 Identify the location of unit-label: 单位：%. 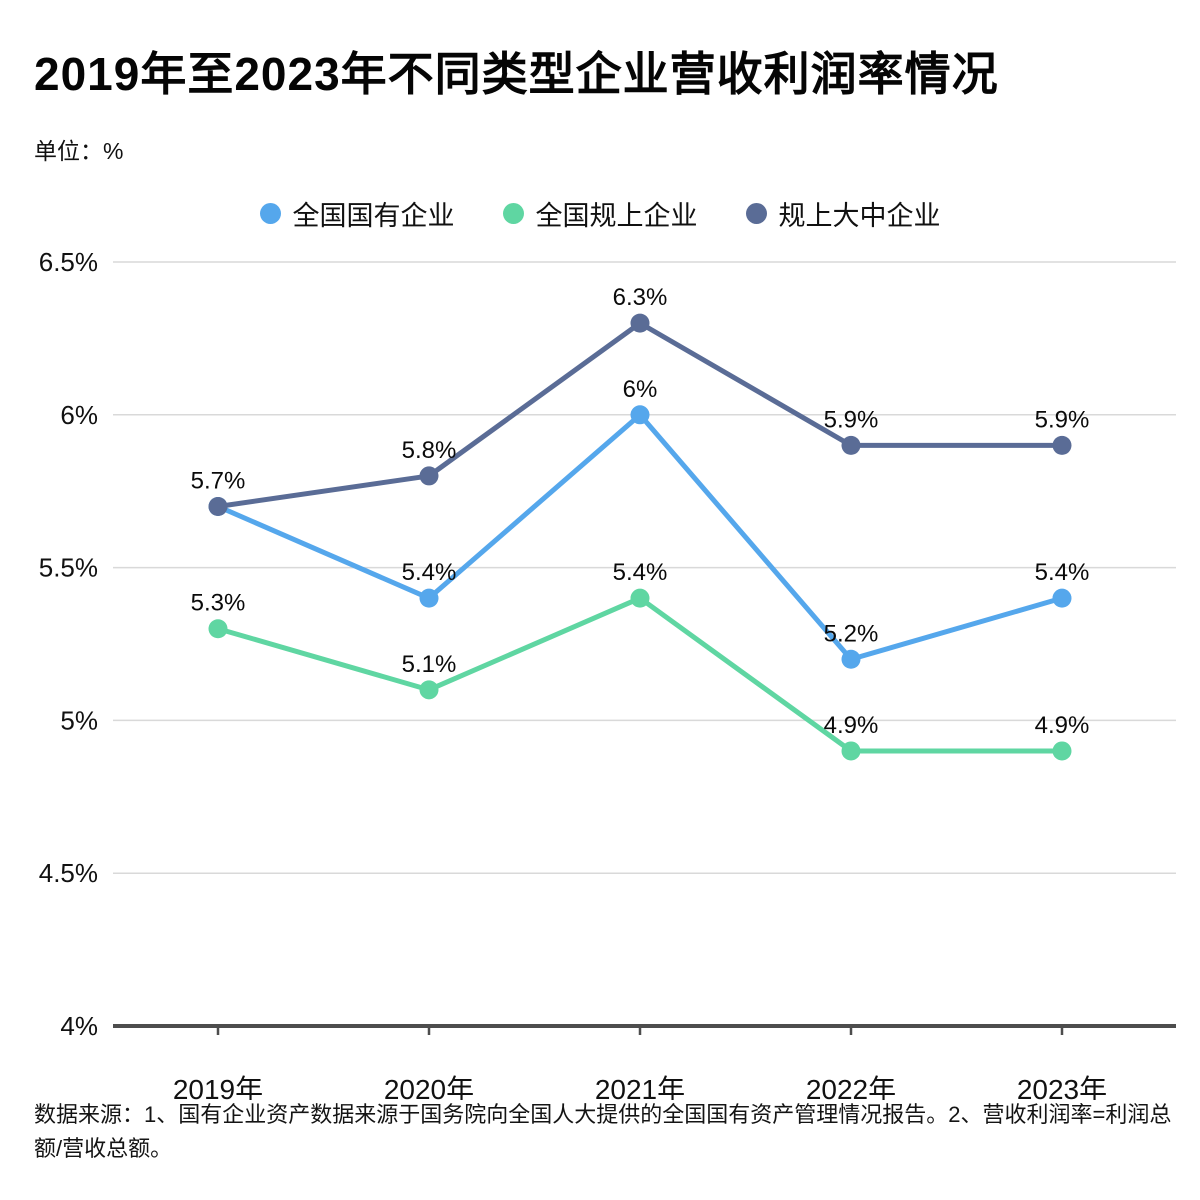
(79, 151).